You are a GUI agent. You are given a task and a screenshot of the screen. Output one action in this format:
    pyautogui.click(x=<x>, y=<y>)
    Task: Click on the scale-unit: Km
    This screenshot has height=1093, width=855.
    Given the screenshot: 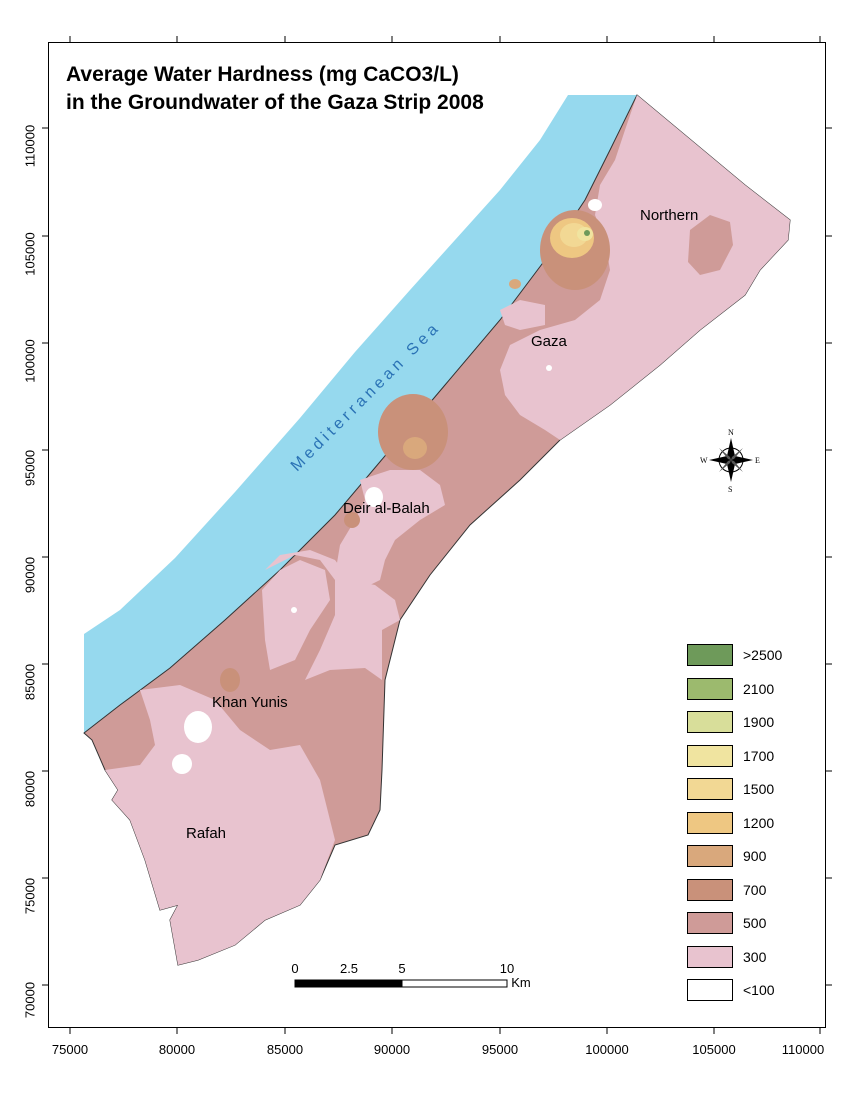 What is the action you would take?
    pyautogui.click(x=521, y=982)
    